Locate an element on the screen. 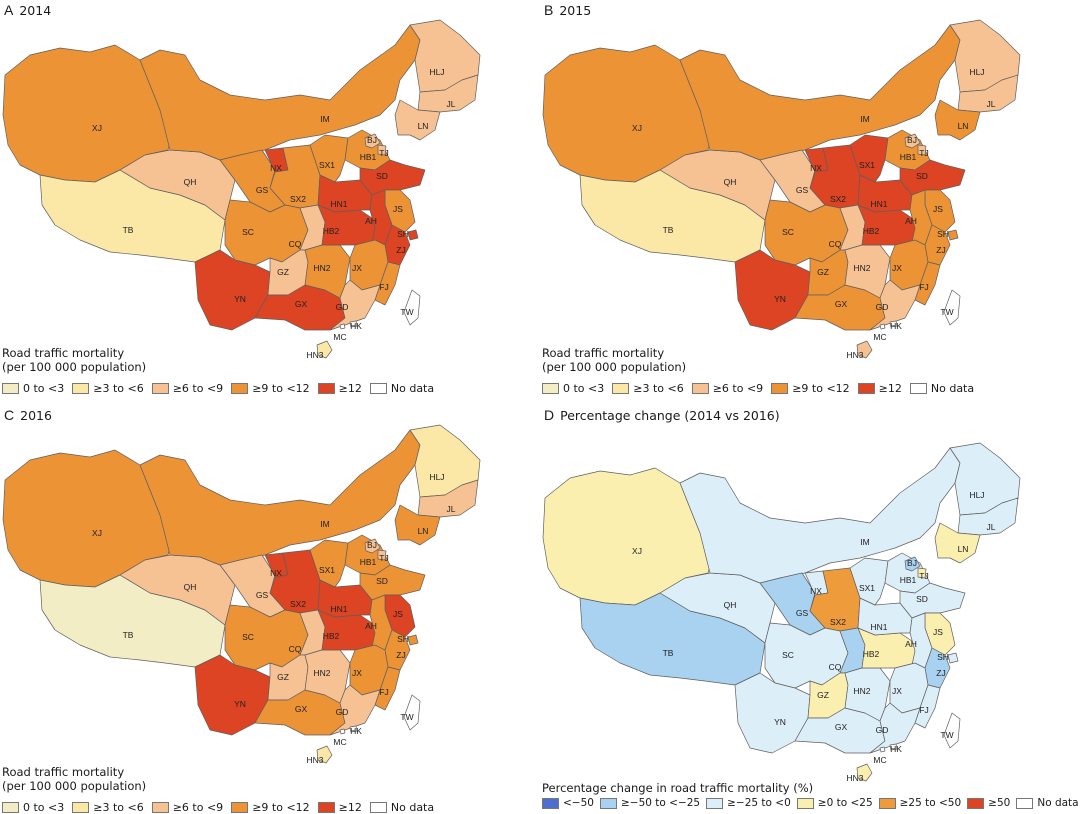 Image resolution: width=1080 pixels, height=814 pixels. legend-item: ≥12 is located at coordinates (339, 807).